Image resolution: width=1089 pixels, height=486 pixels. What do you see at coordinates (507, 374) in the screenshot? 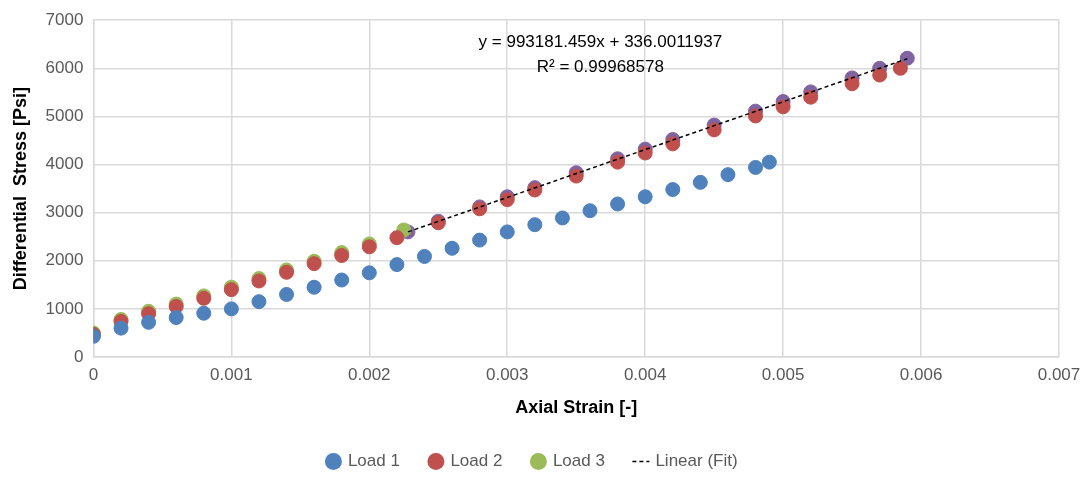
I see `x-tick-label: 0.003` at bounding box center [507, 374].